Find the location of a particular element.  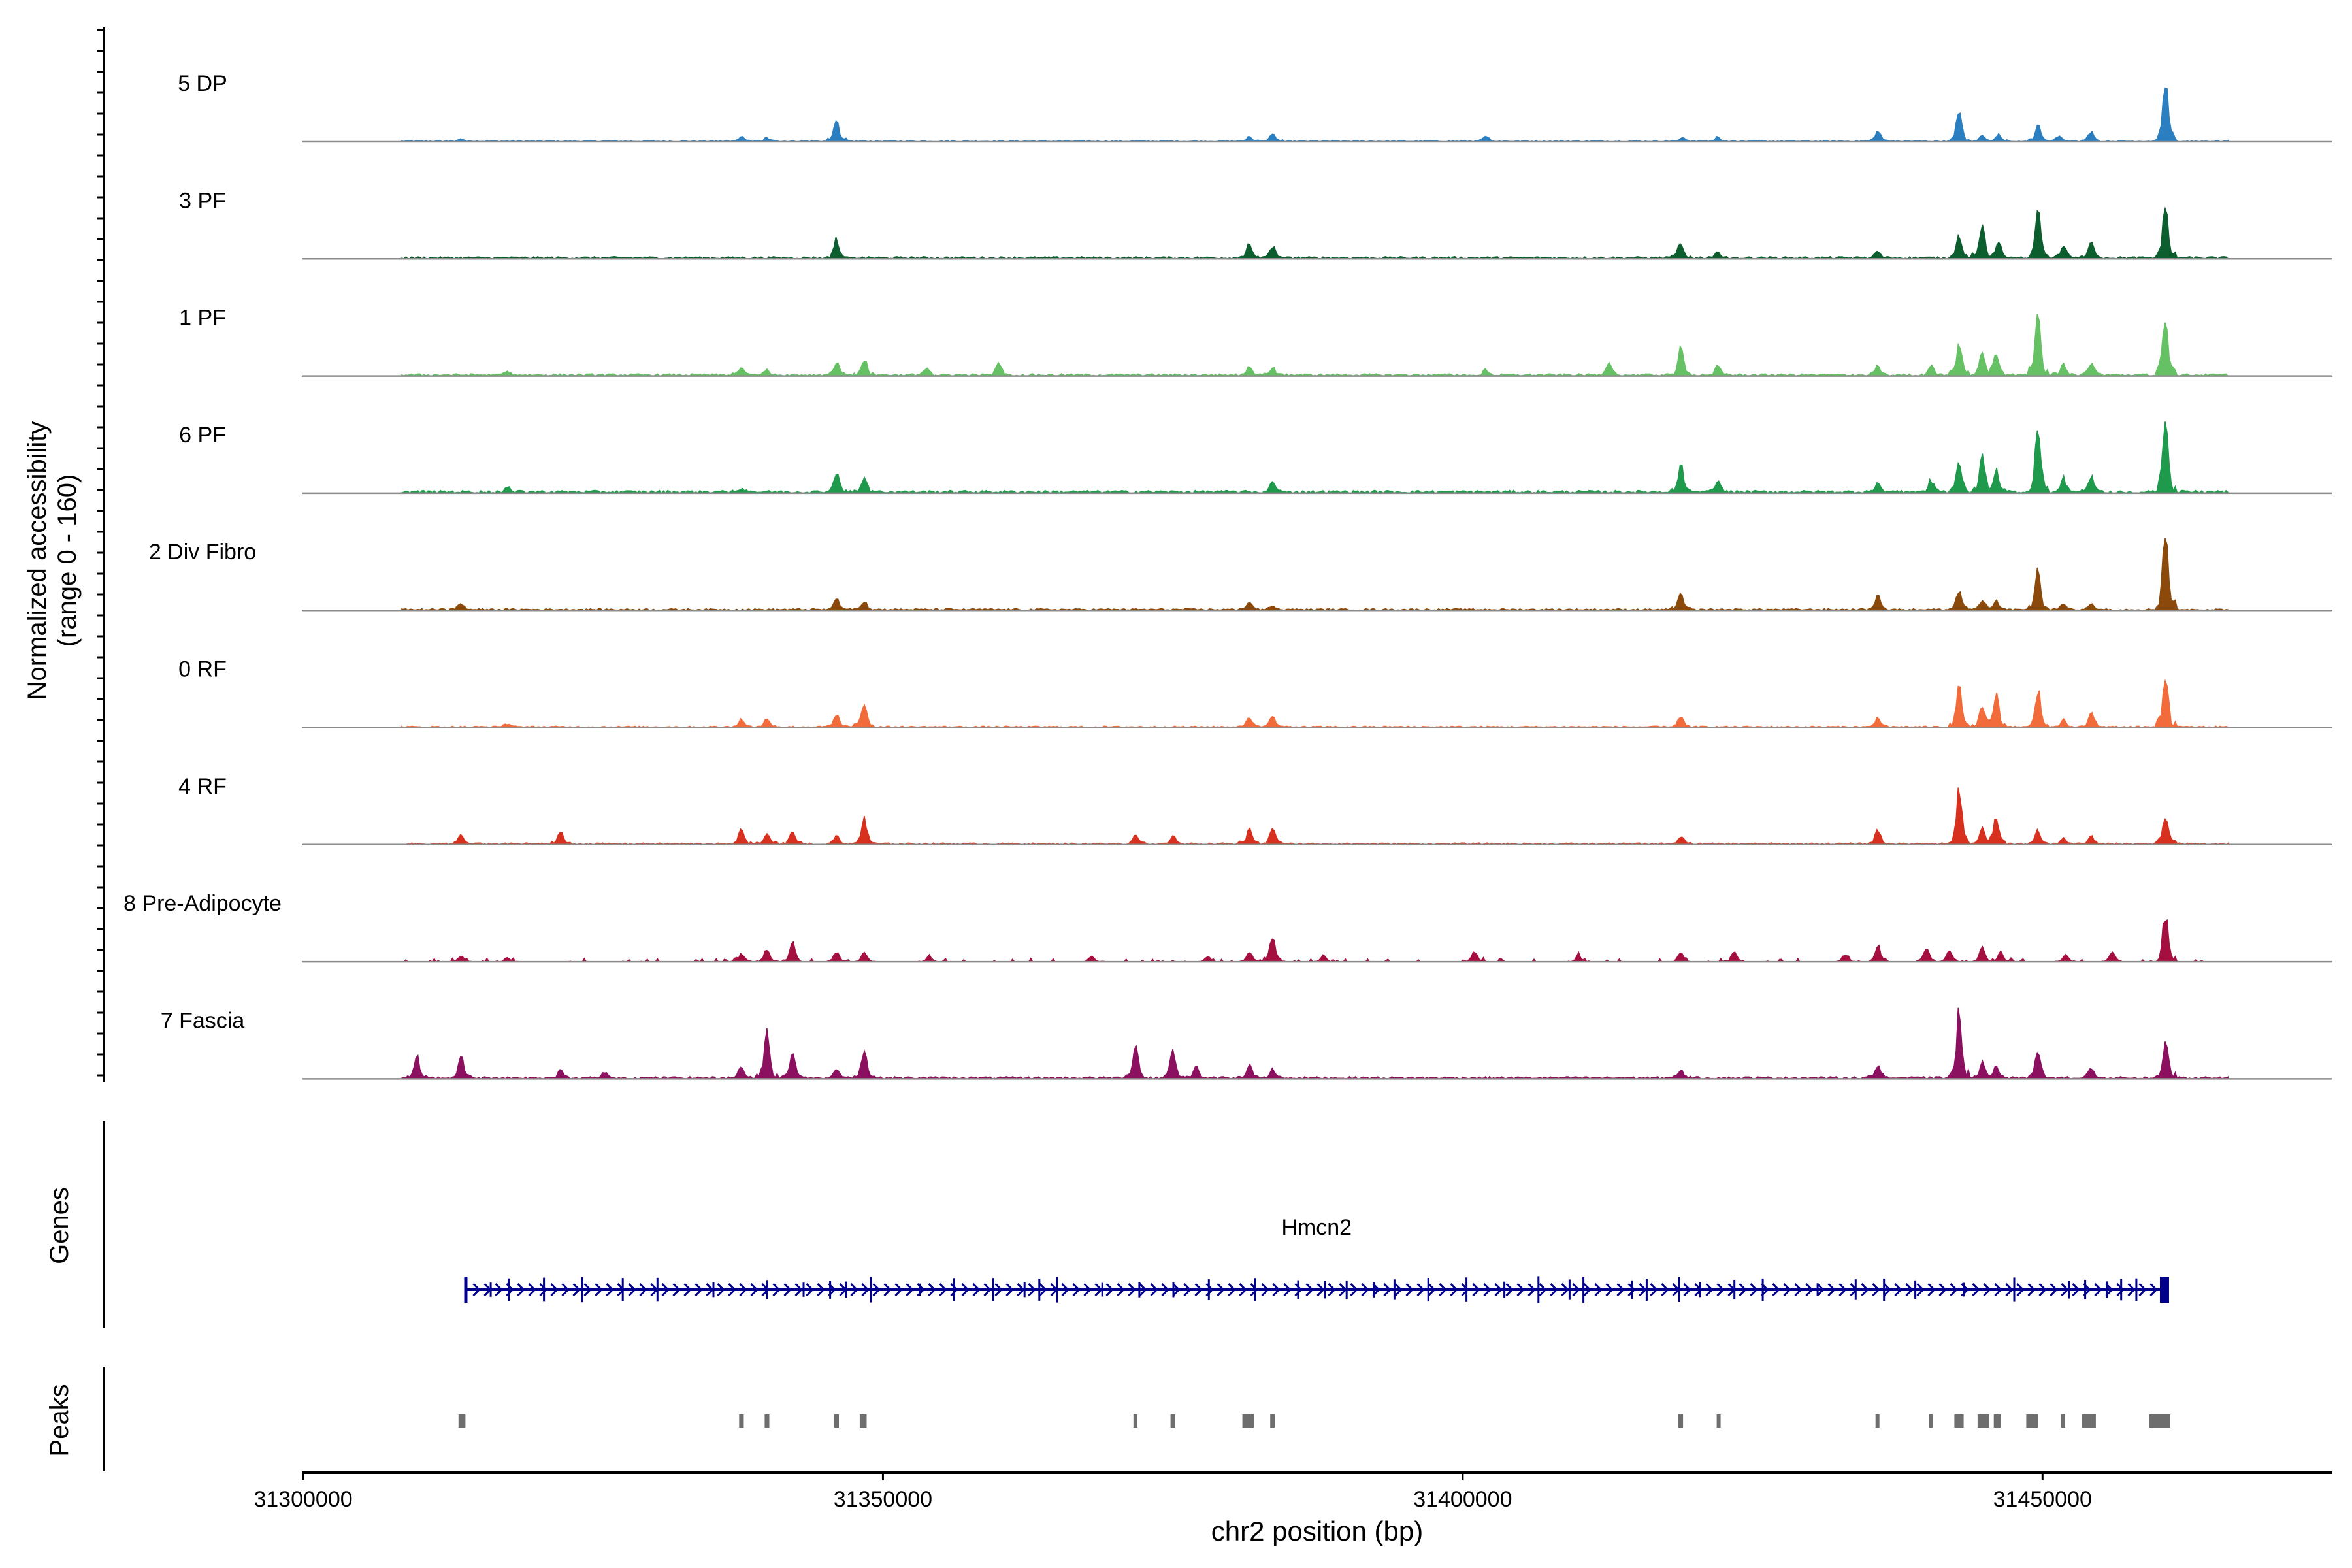

genes-panel-label: Genes is located at coordinates (59, 1225).